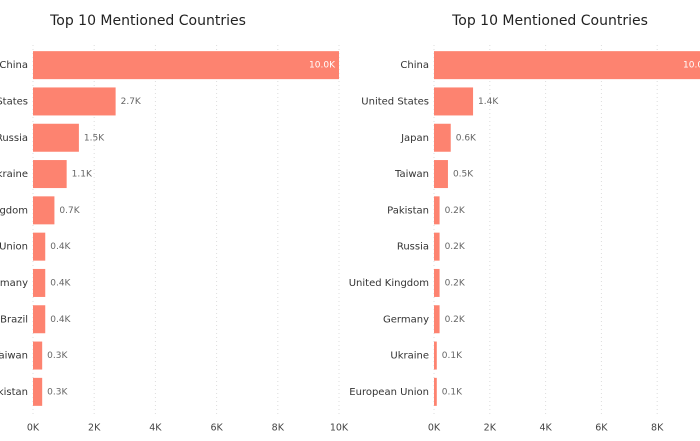 This screenshot has height=441, width=700. I want to click on data-label: 1.1K, so click(82, 175).